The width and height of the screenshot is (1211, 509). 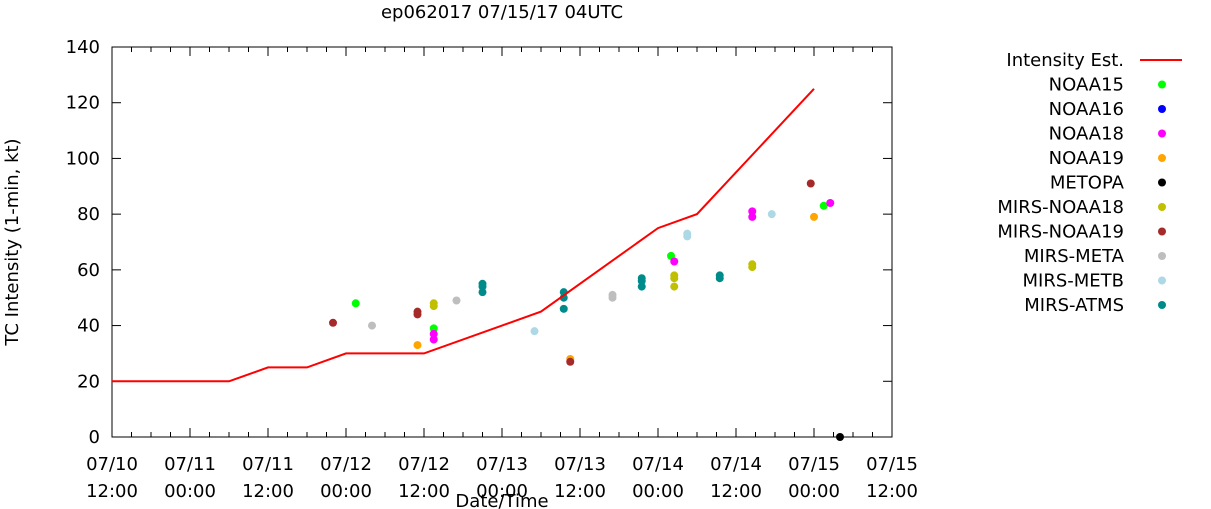 I want to click on legend-item-noaa18: NOAA18, so click(x=1107, y=134).